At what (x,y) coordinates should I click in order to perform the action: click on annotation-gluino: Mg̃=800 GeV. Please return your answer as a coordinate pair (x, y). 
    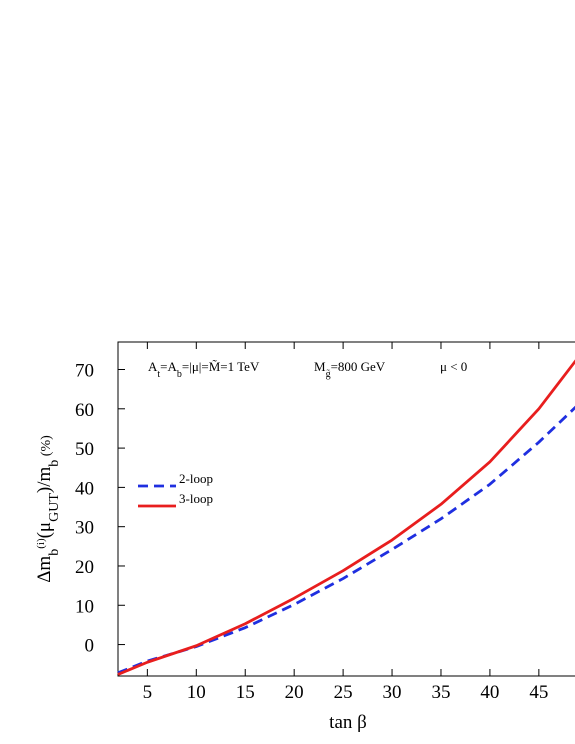
    Looking at the image, I should click on (350, 369).